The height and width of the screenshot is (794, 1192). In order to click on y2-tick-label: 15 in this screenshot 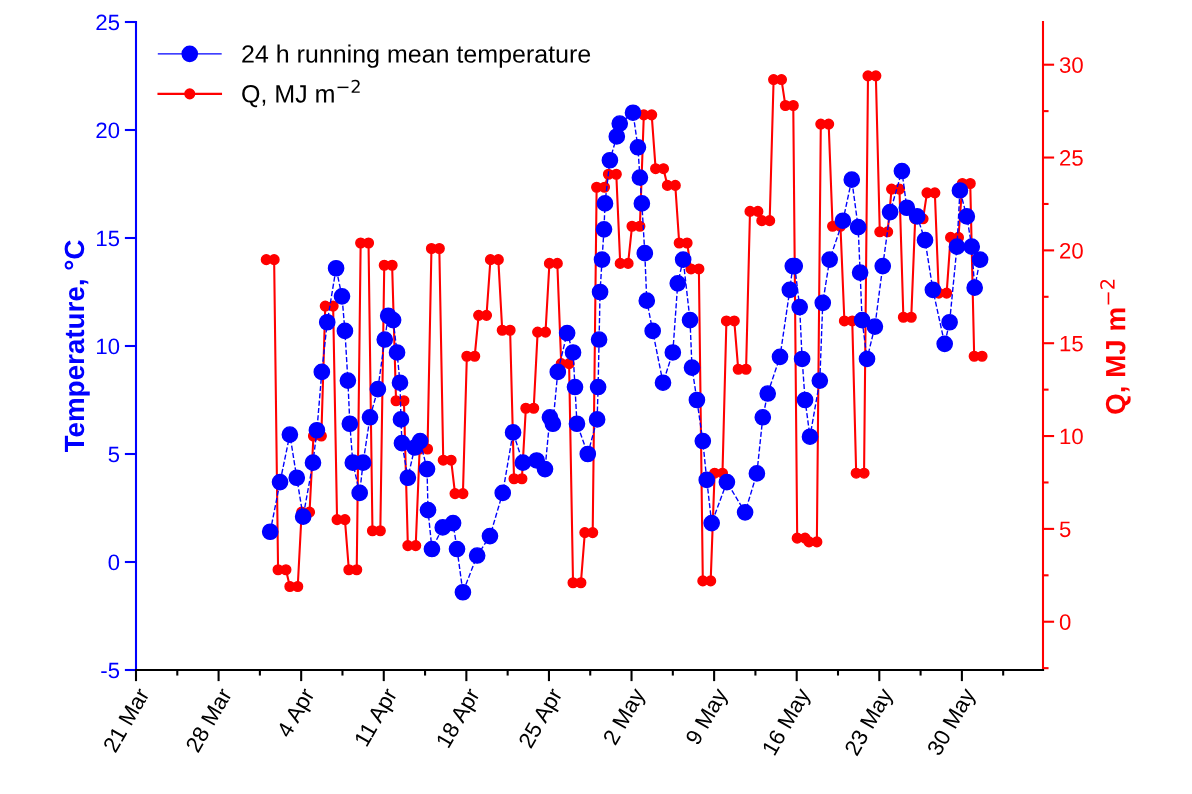, I will do `click(1071, 343)`.